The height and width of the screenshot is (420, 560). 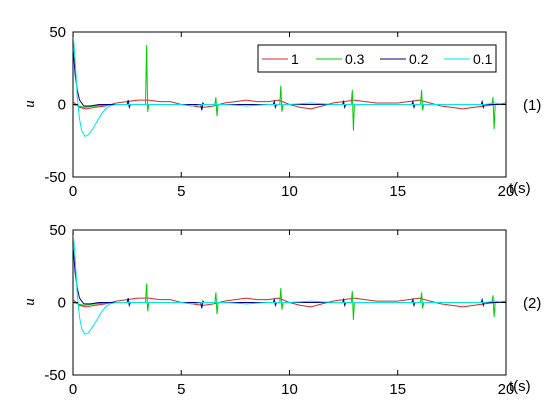 What do you see at coordinates (520, 188) in the screenshot?
I see `x-axis-label-1: t(s)` at bounding box center [520, 188].